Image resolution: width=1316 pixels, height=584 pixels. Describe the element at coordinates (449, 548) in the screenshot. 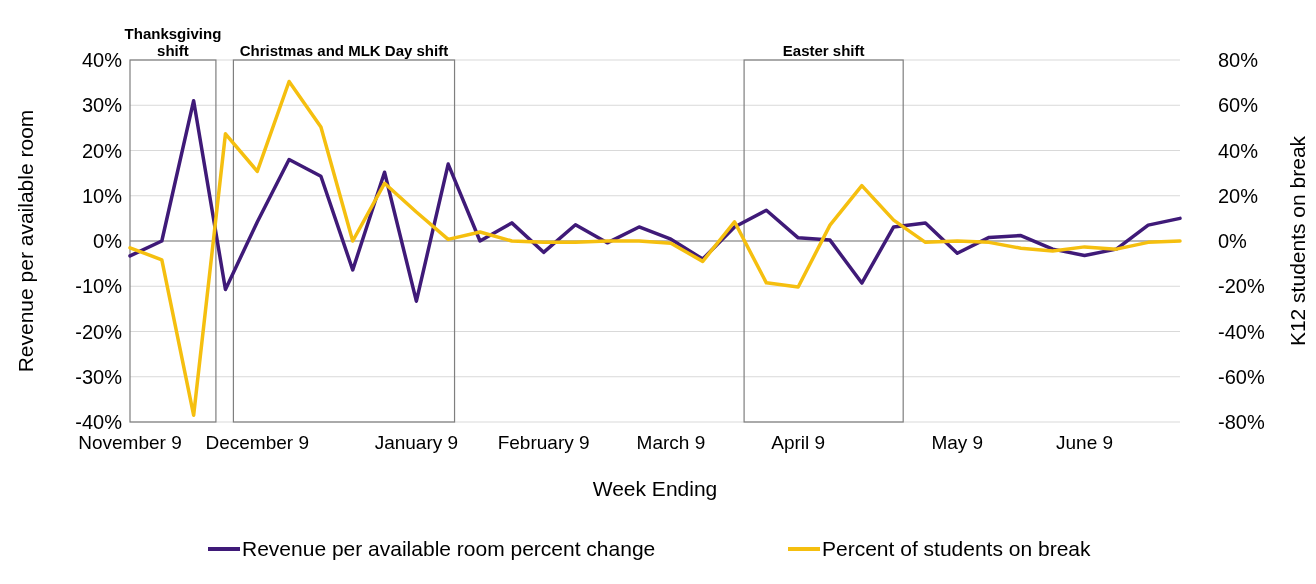

I see `legend-label: Revenue per available room percent change` at that location.